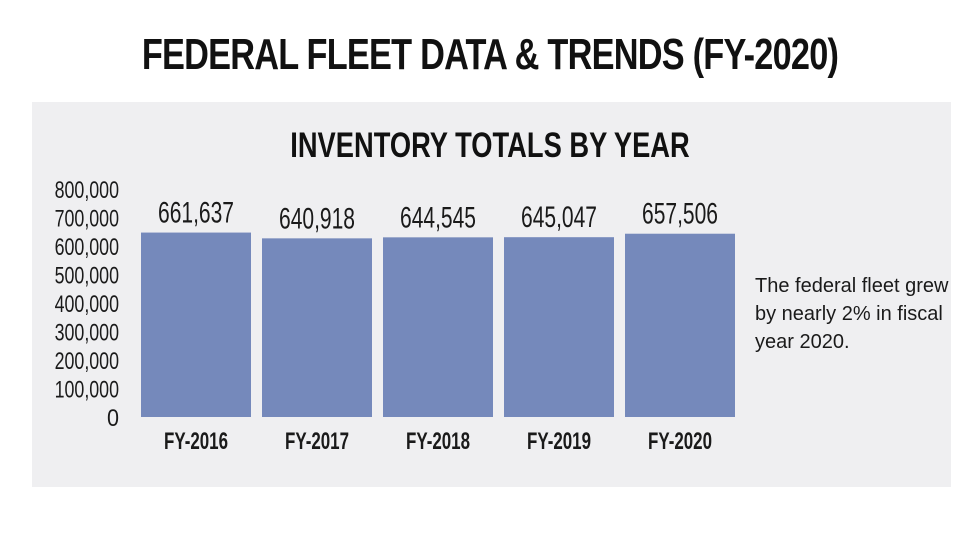 Image resolution: width=980 pixels, height=552 pixels. What do you see at coordinates (438, 327) in the screenshot?
I see `bar-fy-2018` at bounding box center [438, 327].